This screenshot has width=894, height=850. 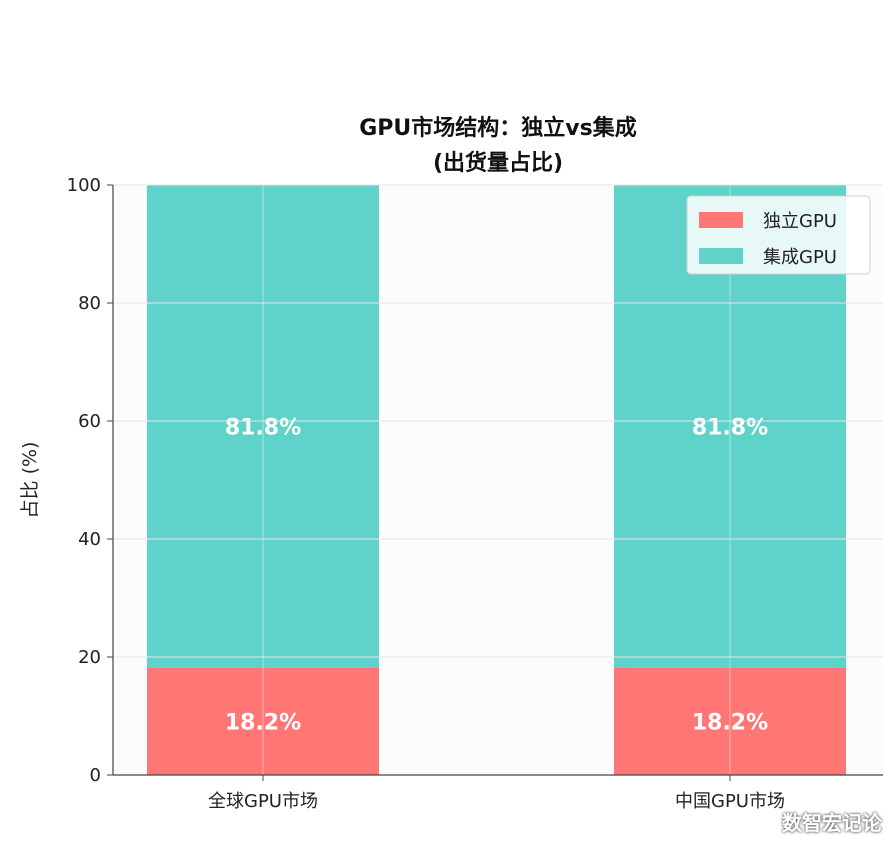 What do you see at coordinates (497, 128) in the screenshot?
I see `chart-title-line1: GPU市场结构：独立vs集成` at bounding box center [497, 128].